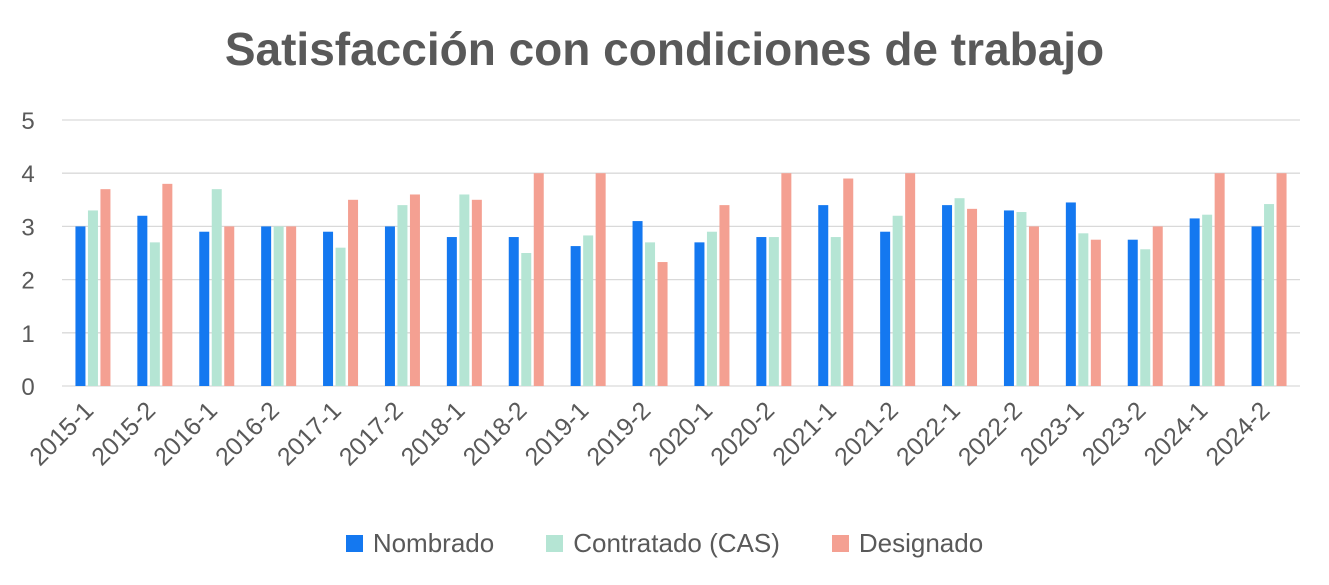  What do you see at coordinates (27, 387) in the screenshot?
I see `y-tick-label: 0` at bounding box center [27, 387].